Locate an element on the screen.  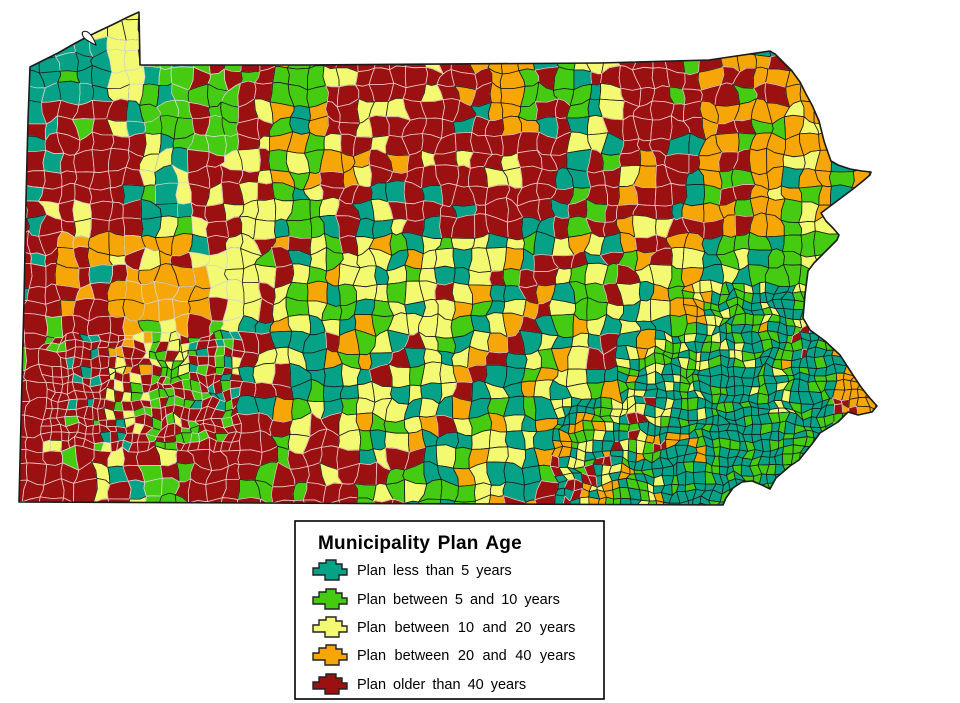
svg-text: Municipality Plan Age is located at coordinates (420, 543).